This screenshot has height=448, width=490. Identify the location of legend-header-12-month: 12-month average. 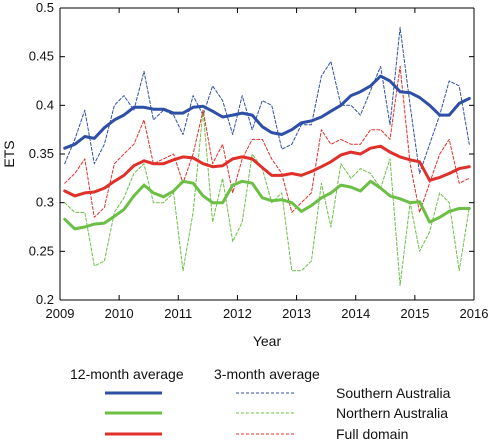
(127, 374).